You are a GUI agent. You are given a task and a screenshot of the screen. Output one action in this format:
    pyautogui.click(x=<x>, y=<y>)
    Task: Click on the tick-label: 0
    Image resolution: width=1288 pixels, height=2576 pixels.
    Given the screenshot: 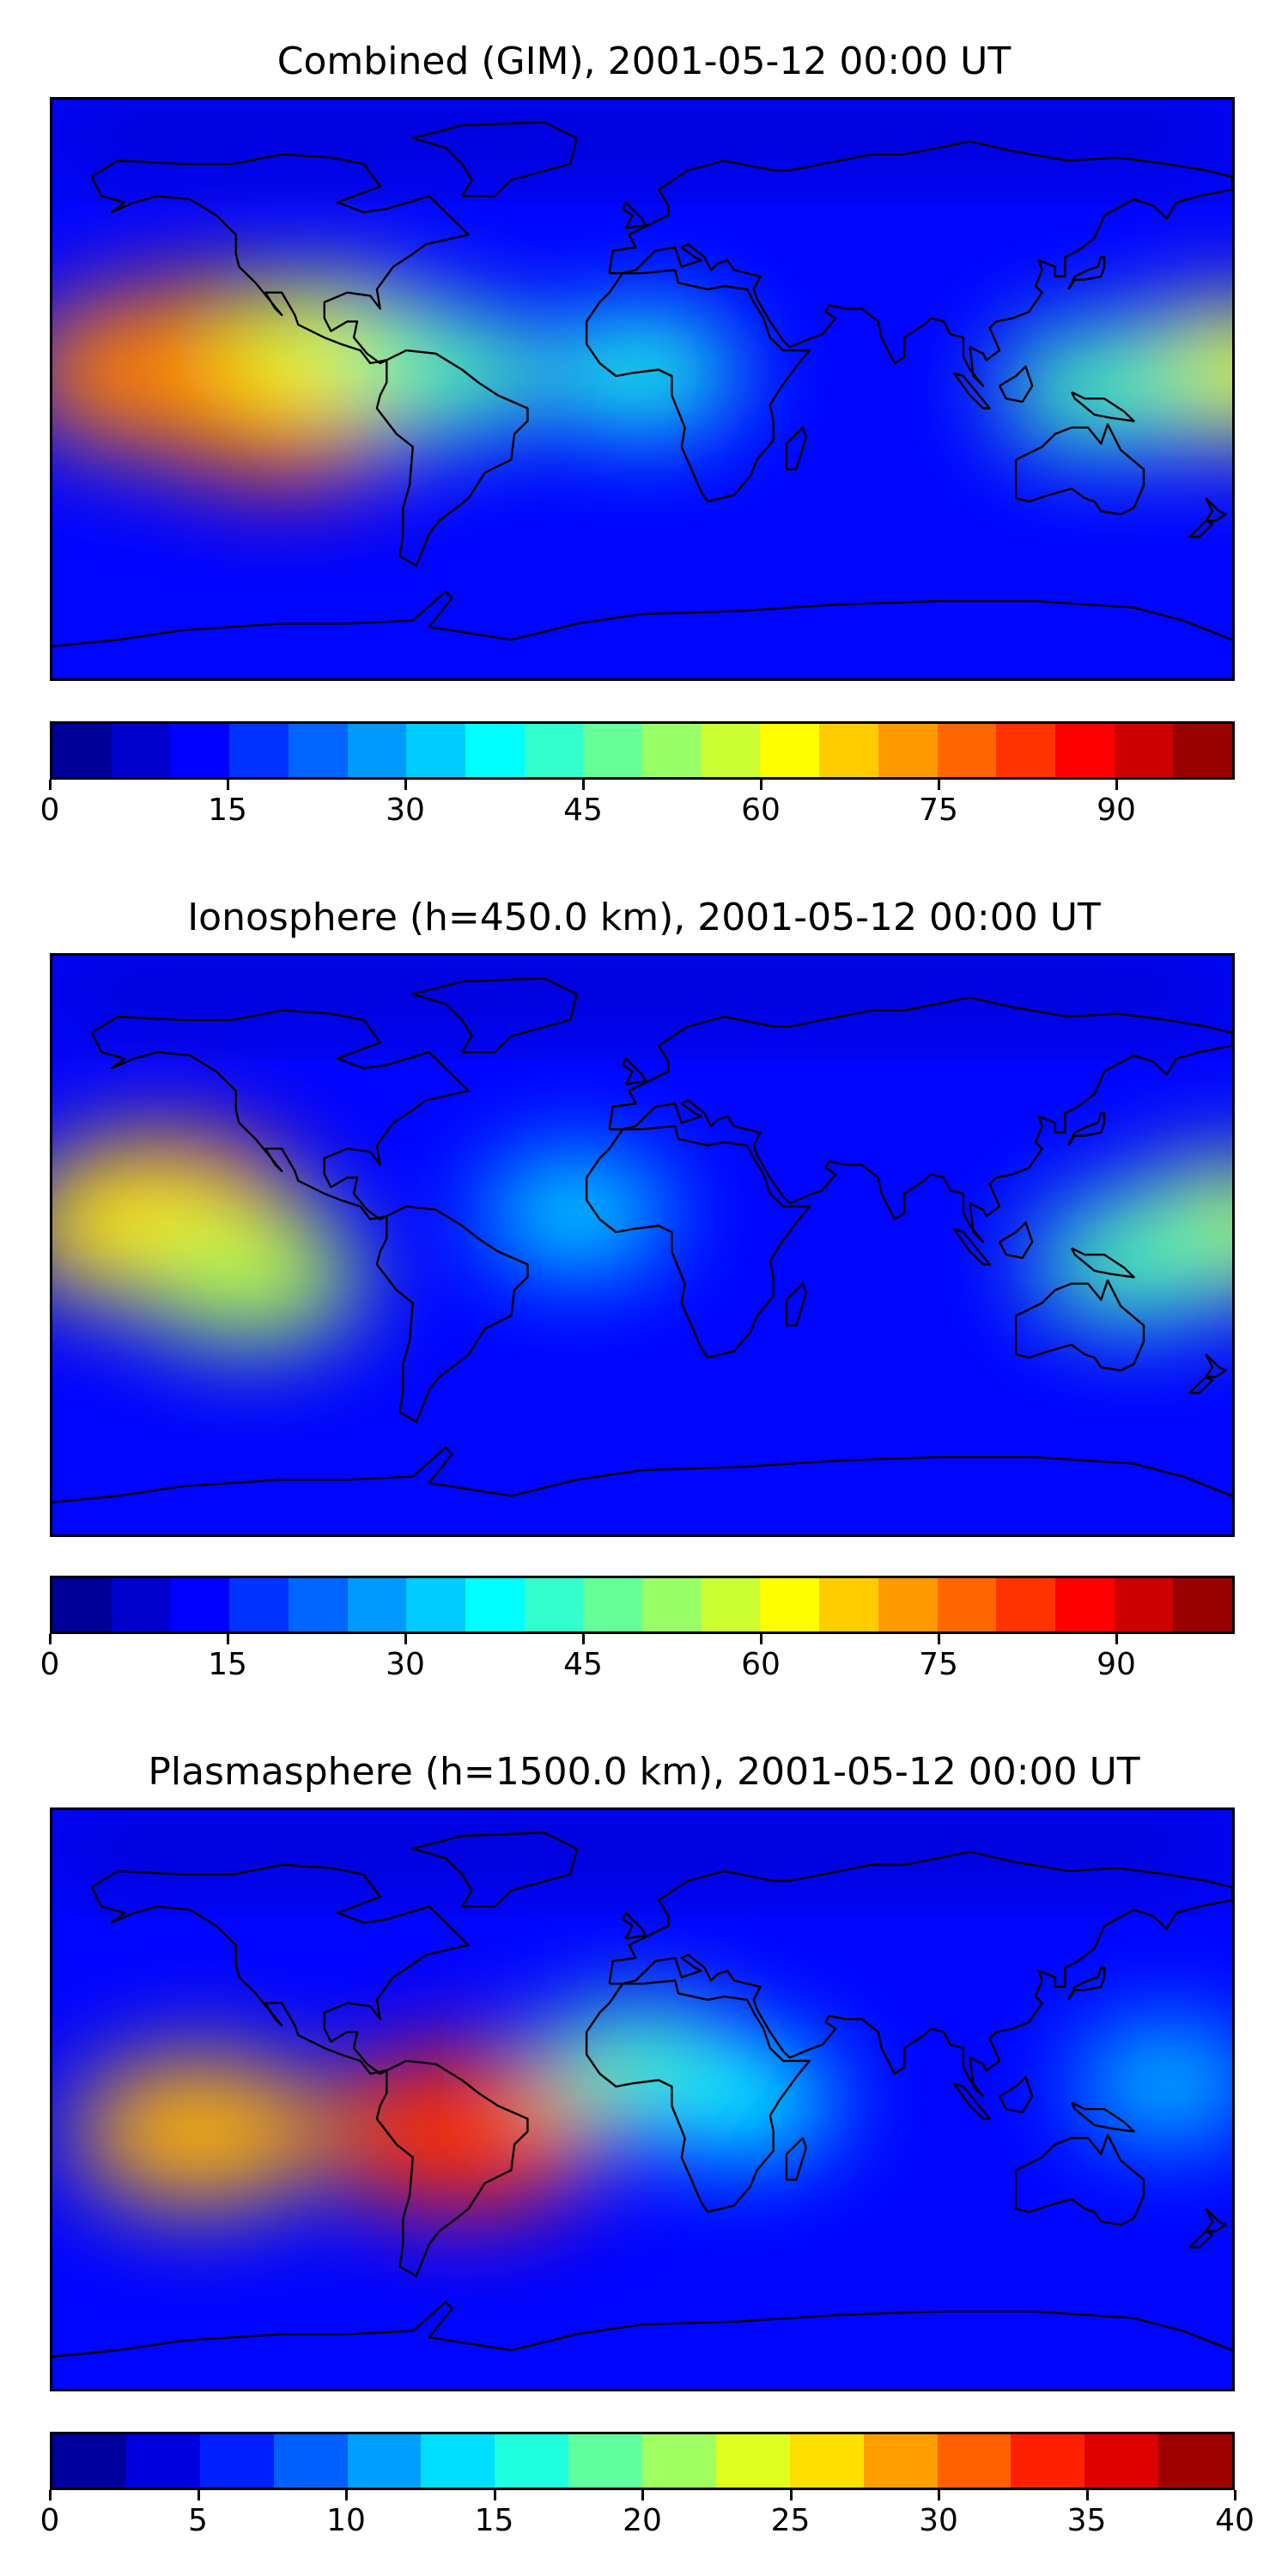 What is the action you would take?
    pyautogui.click(x=49, y=2521)
    